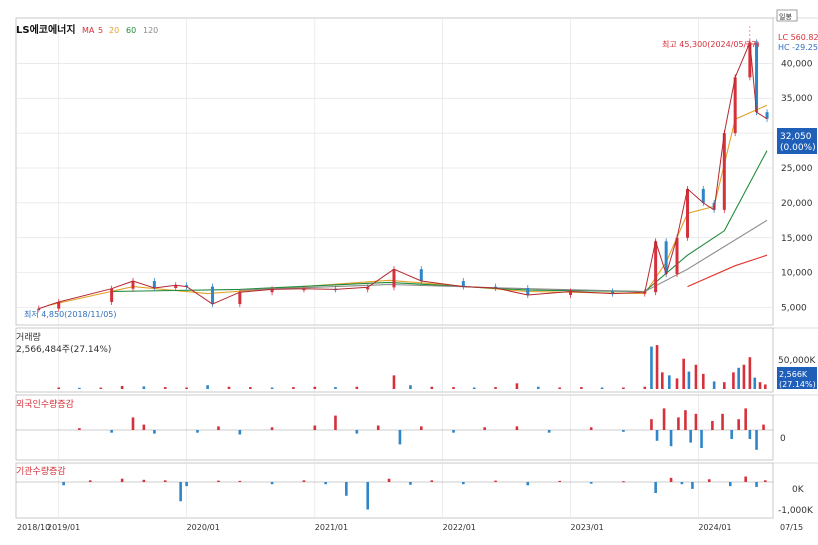 This screenshot has width=818, height=545. I want to click on ma-legend-item: 20, so click(114, 30).